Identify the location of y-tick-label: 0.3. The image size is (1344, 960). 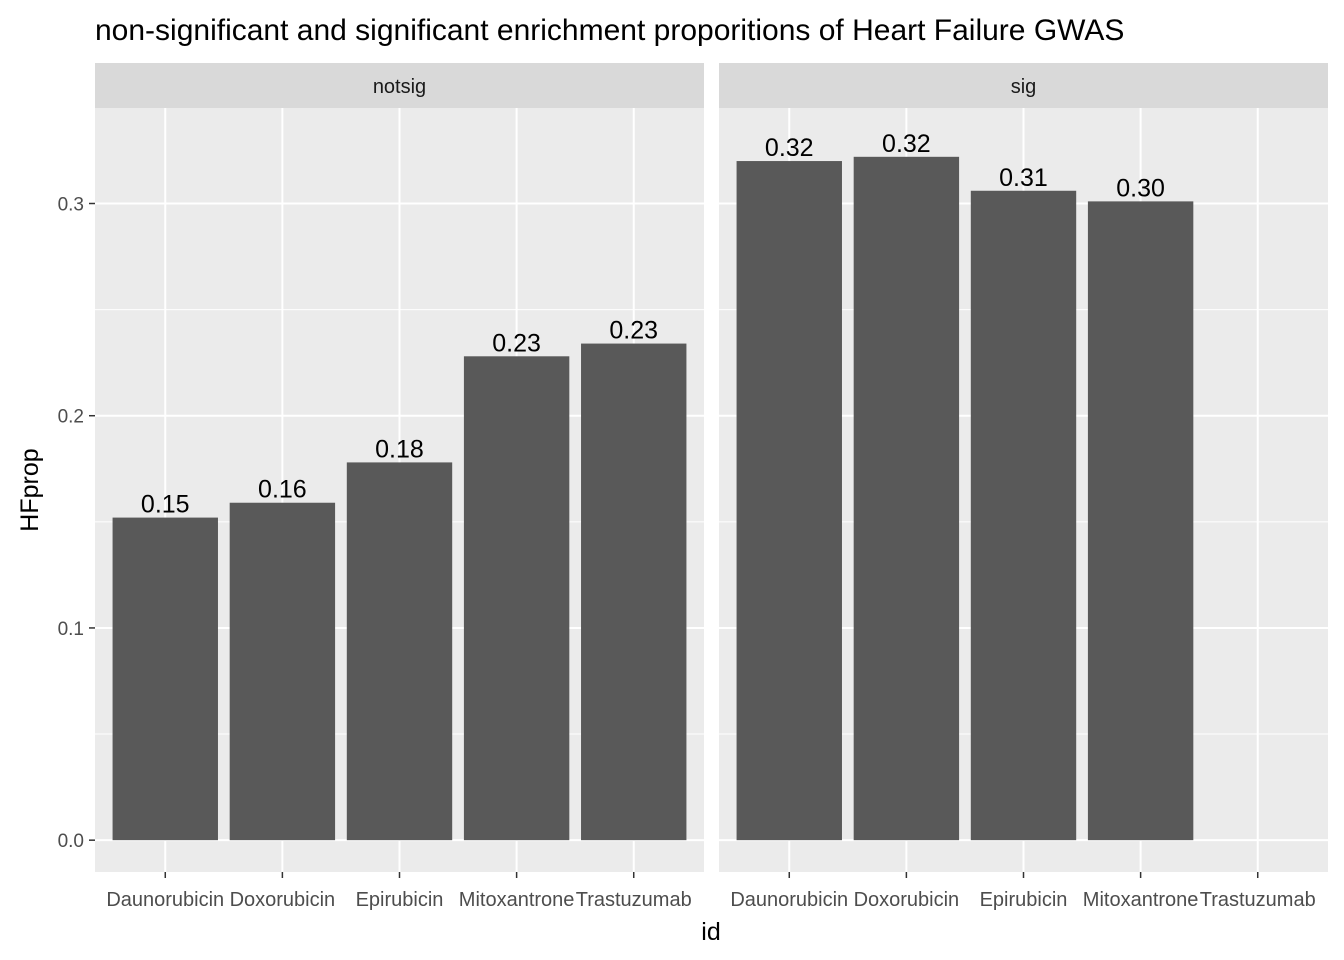
(71, 205).